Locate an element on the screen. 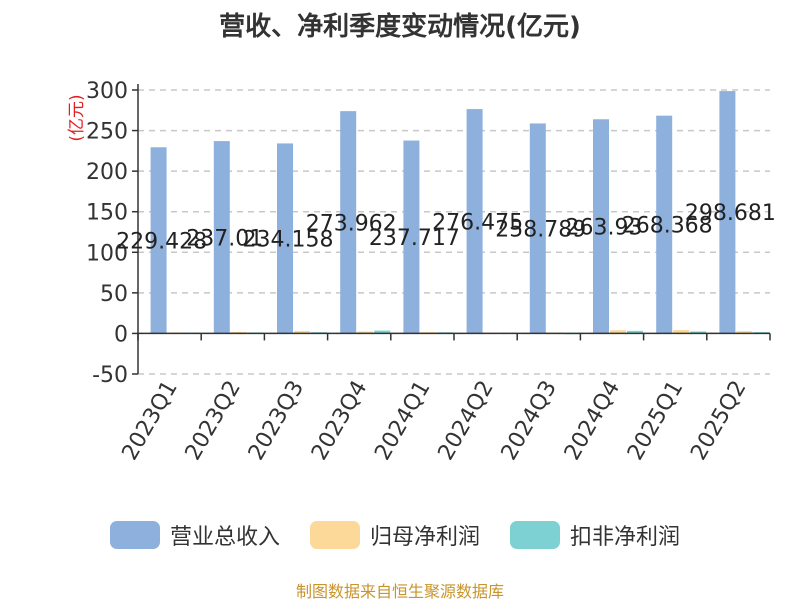 This screenshot has height=600, width=800. legend-item-revenue: 营业总收入 is located at coordinates (195, 535).